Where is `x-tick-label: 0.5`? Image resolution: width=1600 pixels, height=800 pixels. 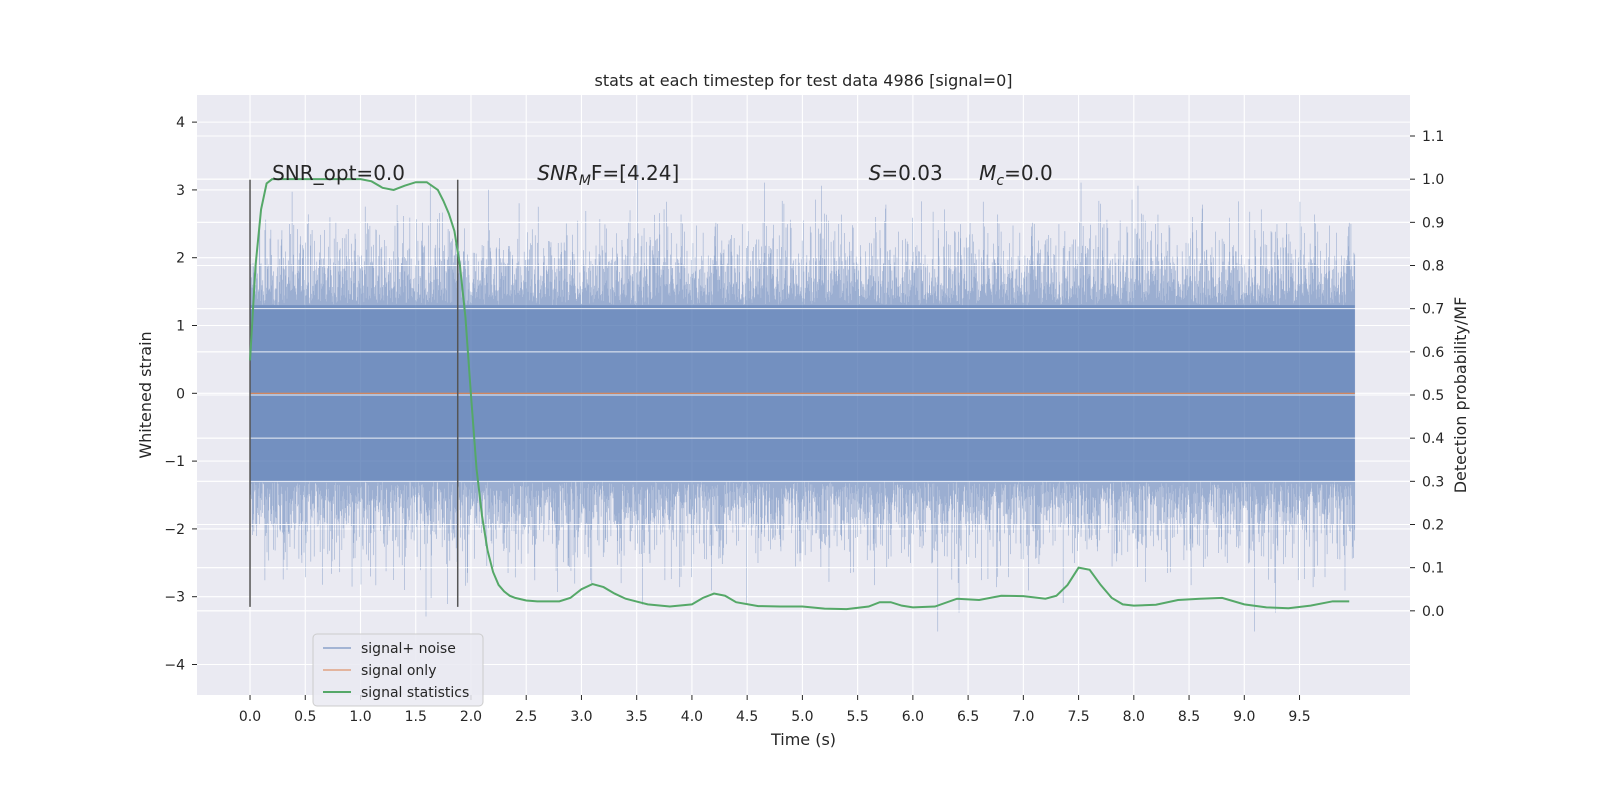 x-tick-label: 0.5 is located at coordinates (305, 717).